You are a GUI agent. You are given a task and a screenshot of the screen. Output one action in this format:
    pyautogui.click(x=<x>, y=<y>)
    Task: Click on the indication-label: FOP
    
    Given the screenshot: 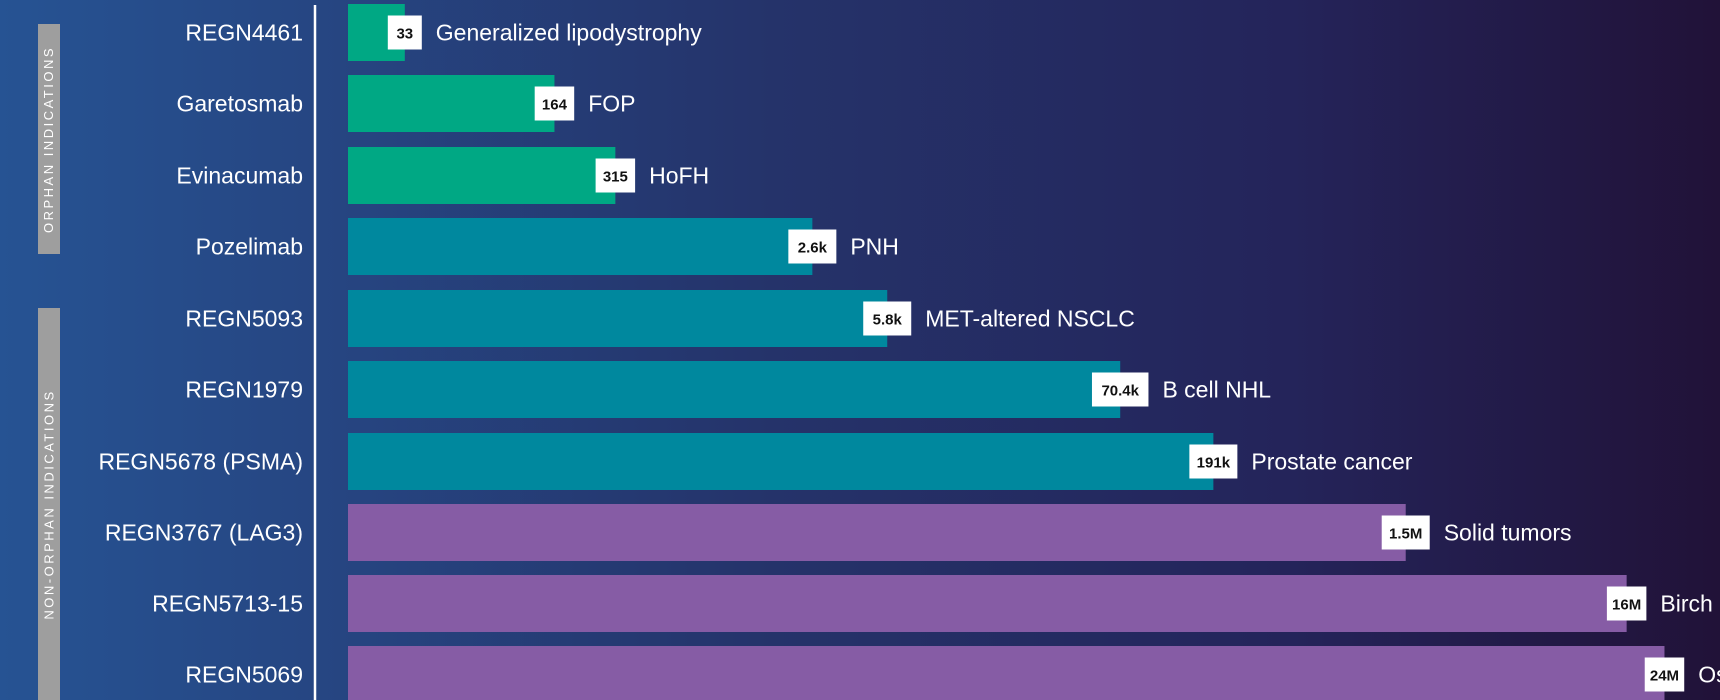 What is the action you would take?
    pyautogui.click(x=611, y=104)
    